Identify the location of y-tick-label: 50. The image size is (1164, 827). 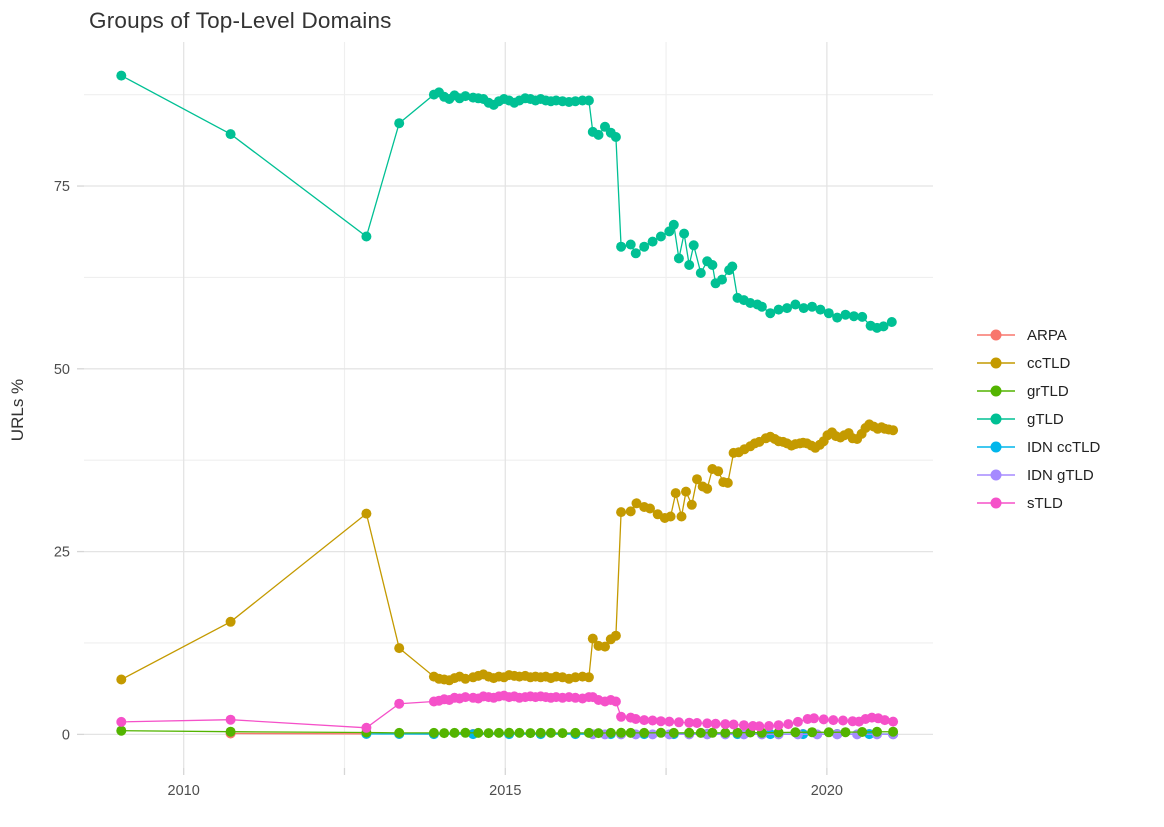
(62, 370).